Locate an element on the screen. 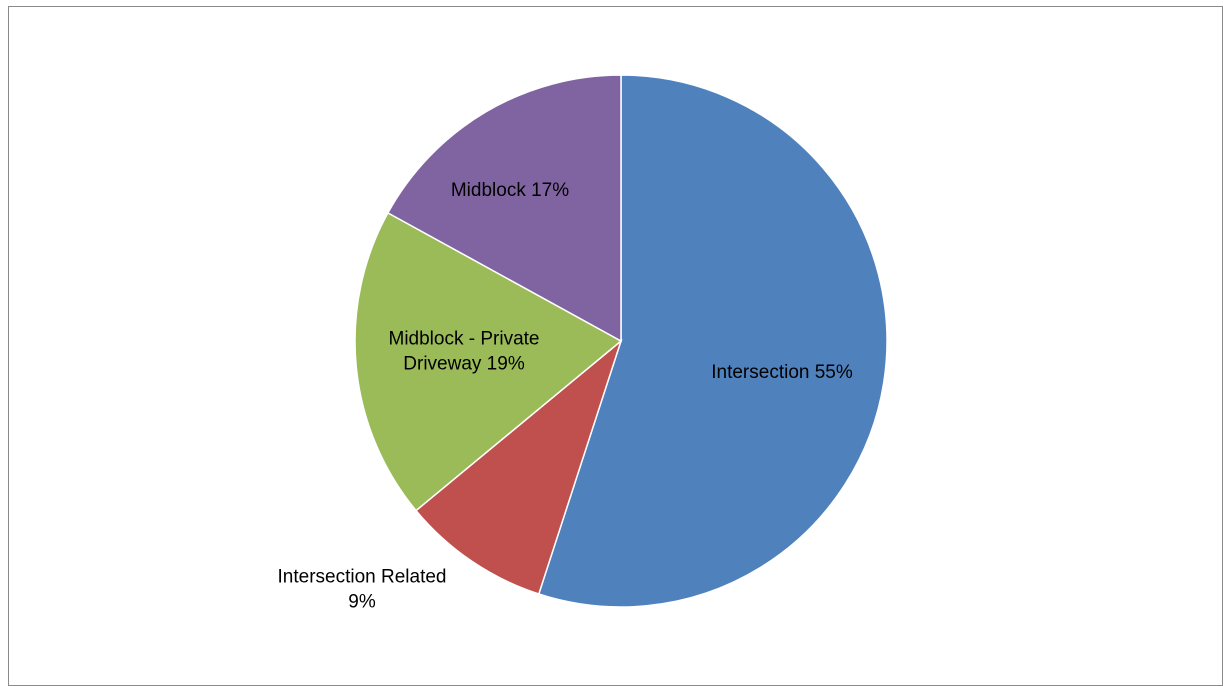  pie-label-line: Midblock 17% is located at coordinates (510, 190).